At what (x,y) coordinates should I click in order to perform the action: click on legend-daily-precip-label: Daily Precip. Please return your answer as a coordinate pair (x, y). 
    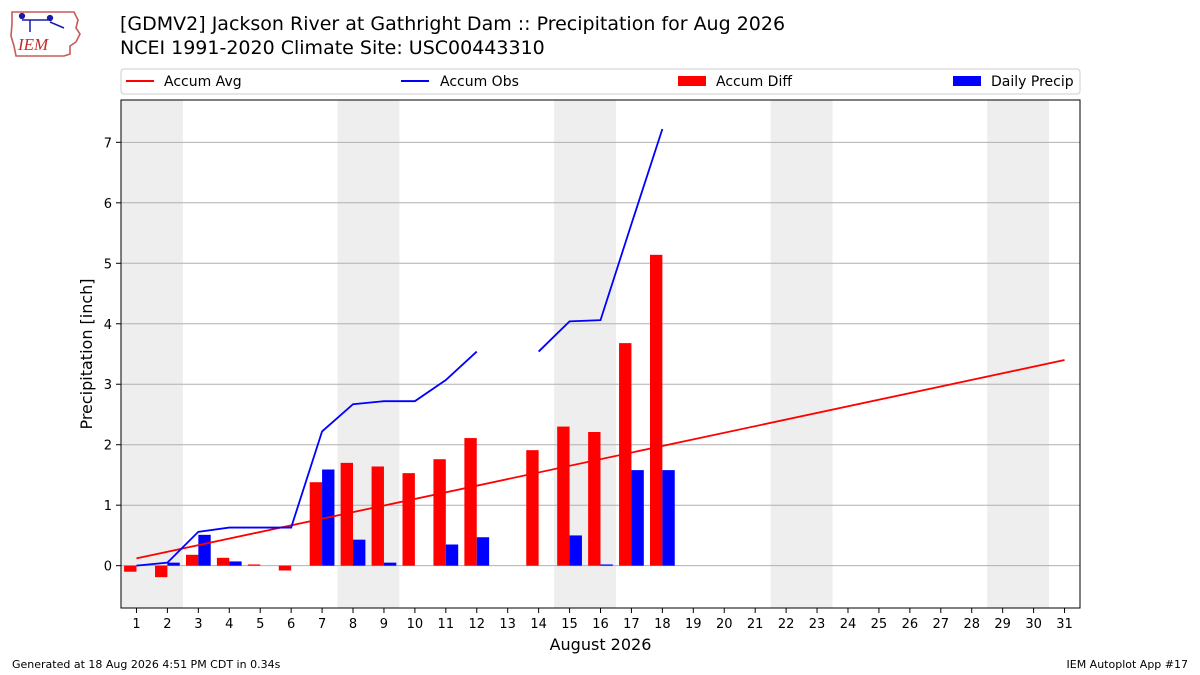
    Looking at the image, I should click on (1032, 82).